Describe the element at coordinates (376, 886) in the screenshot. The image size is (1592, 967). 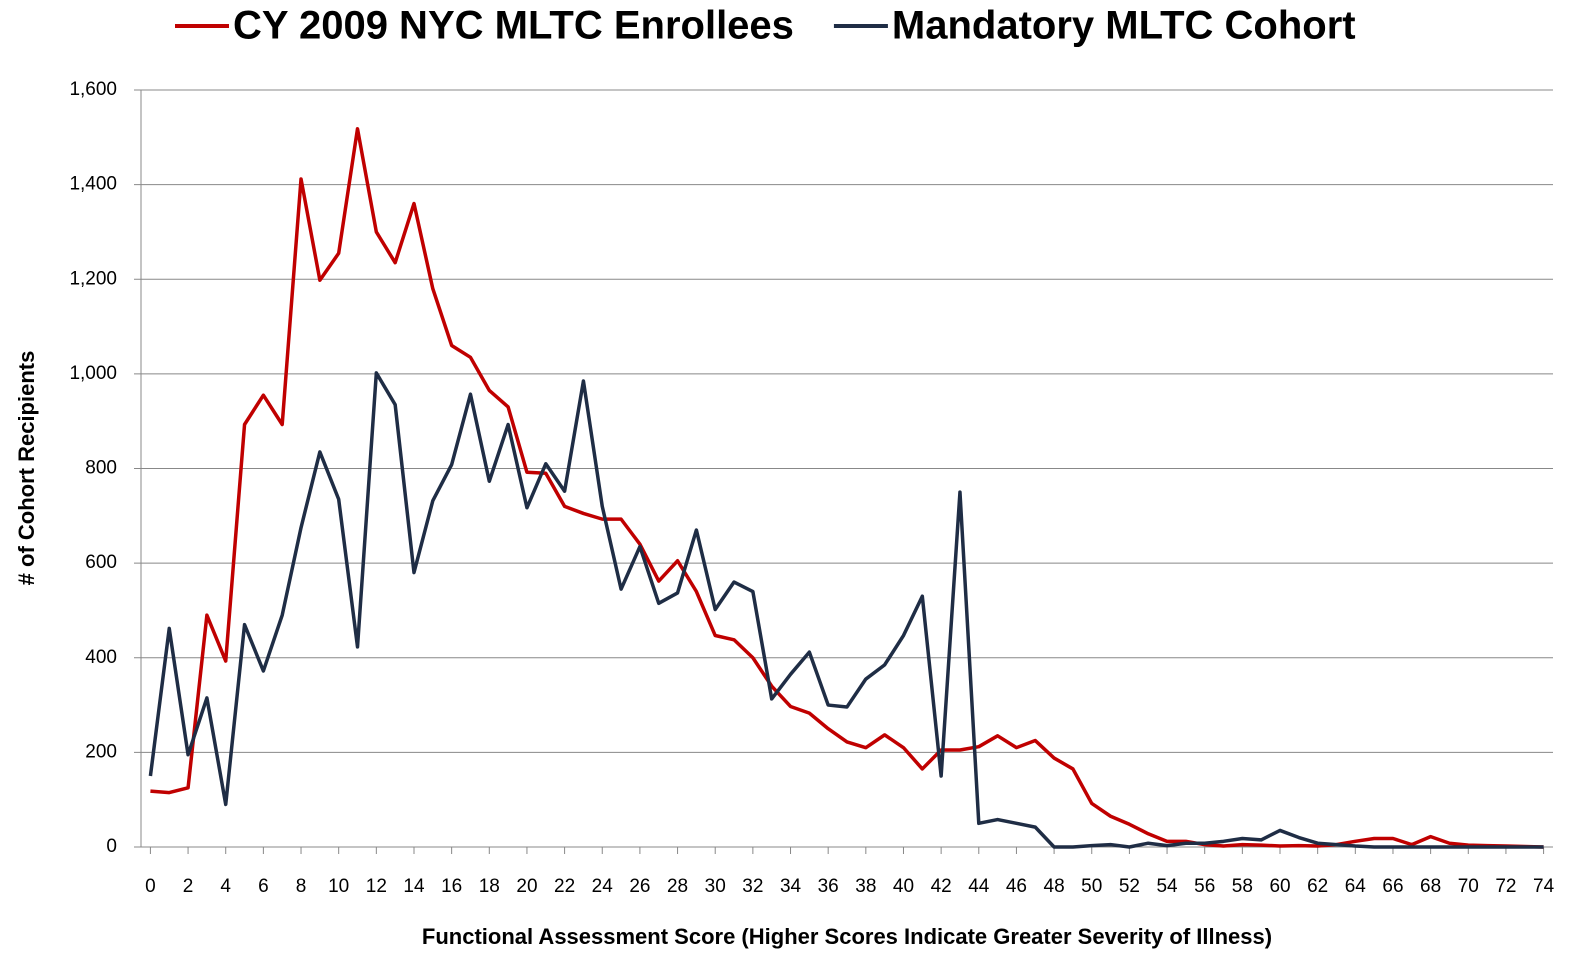
I see `x-tick-label: 12` at that location.